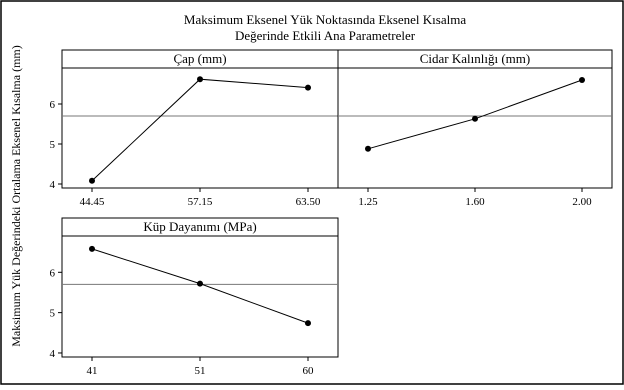  What do you see at coordinates (92, 202) in the screenshot?
I see `x-tick-label: 44.45` at bounding box center [92, 202].